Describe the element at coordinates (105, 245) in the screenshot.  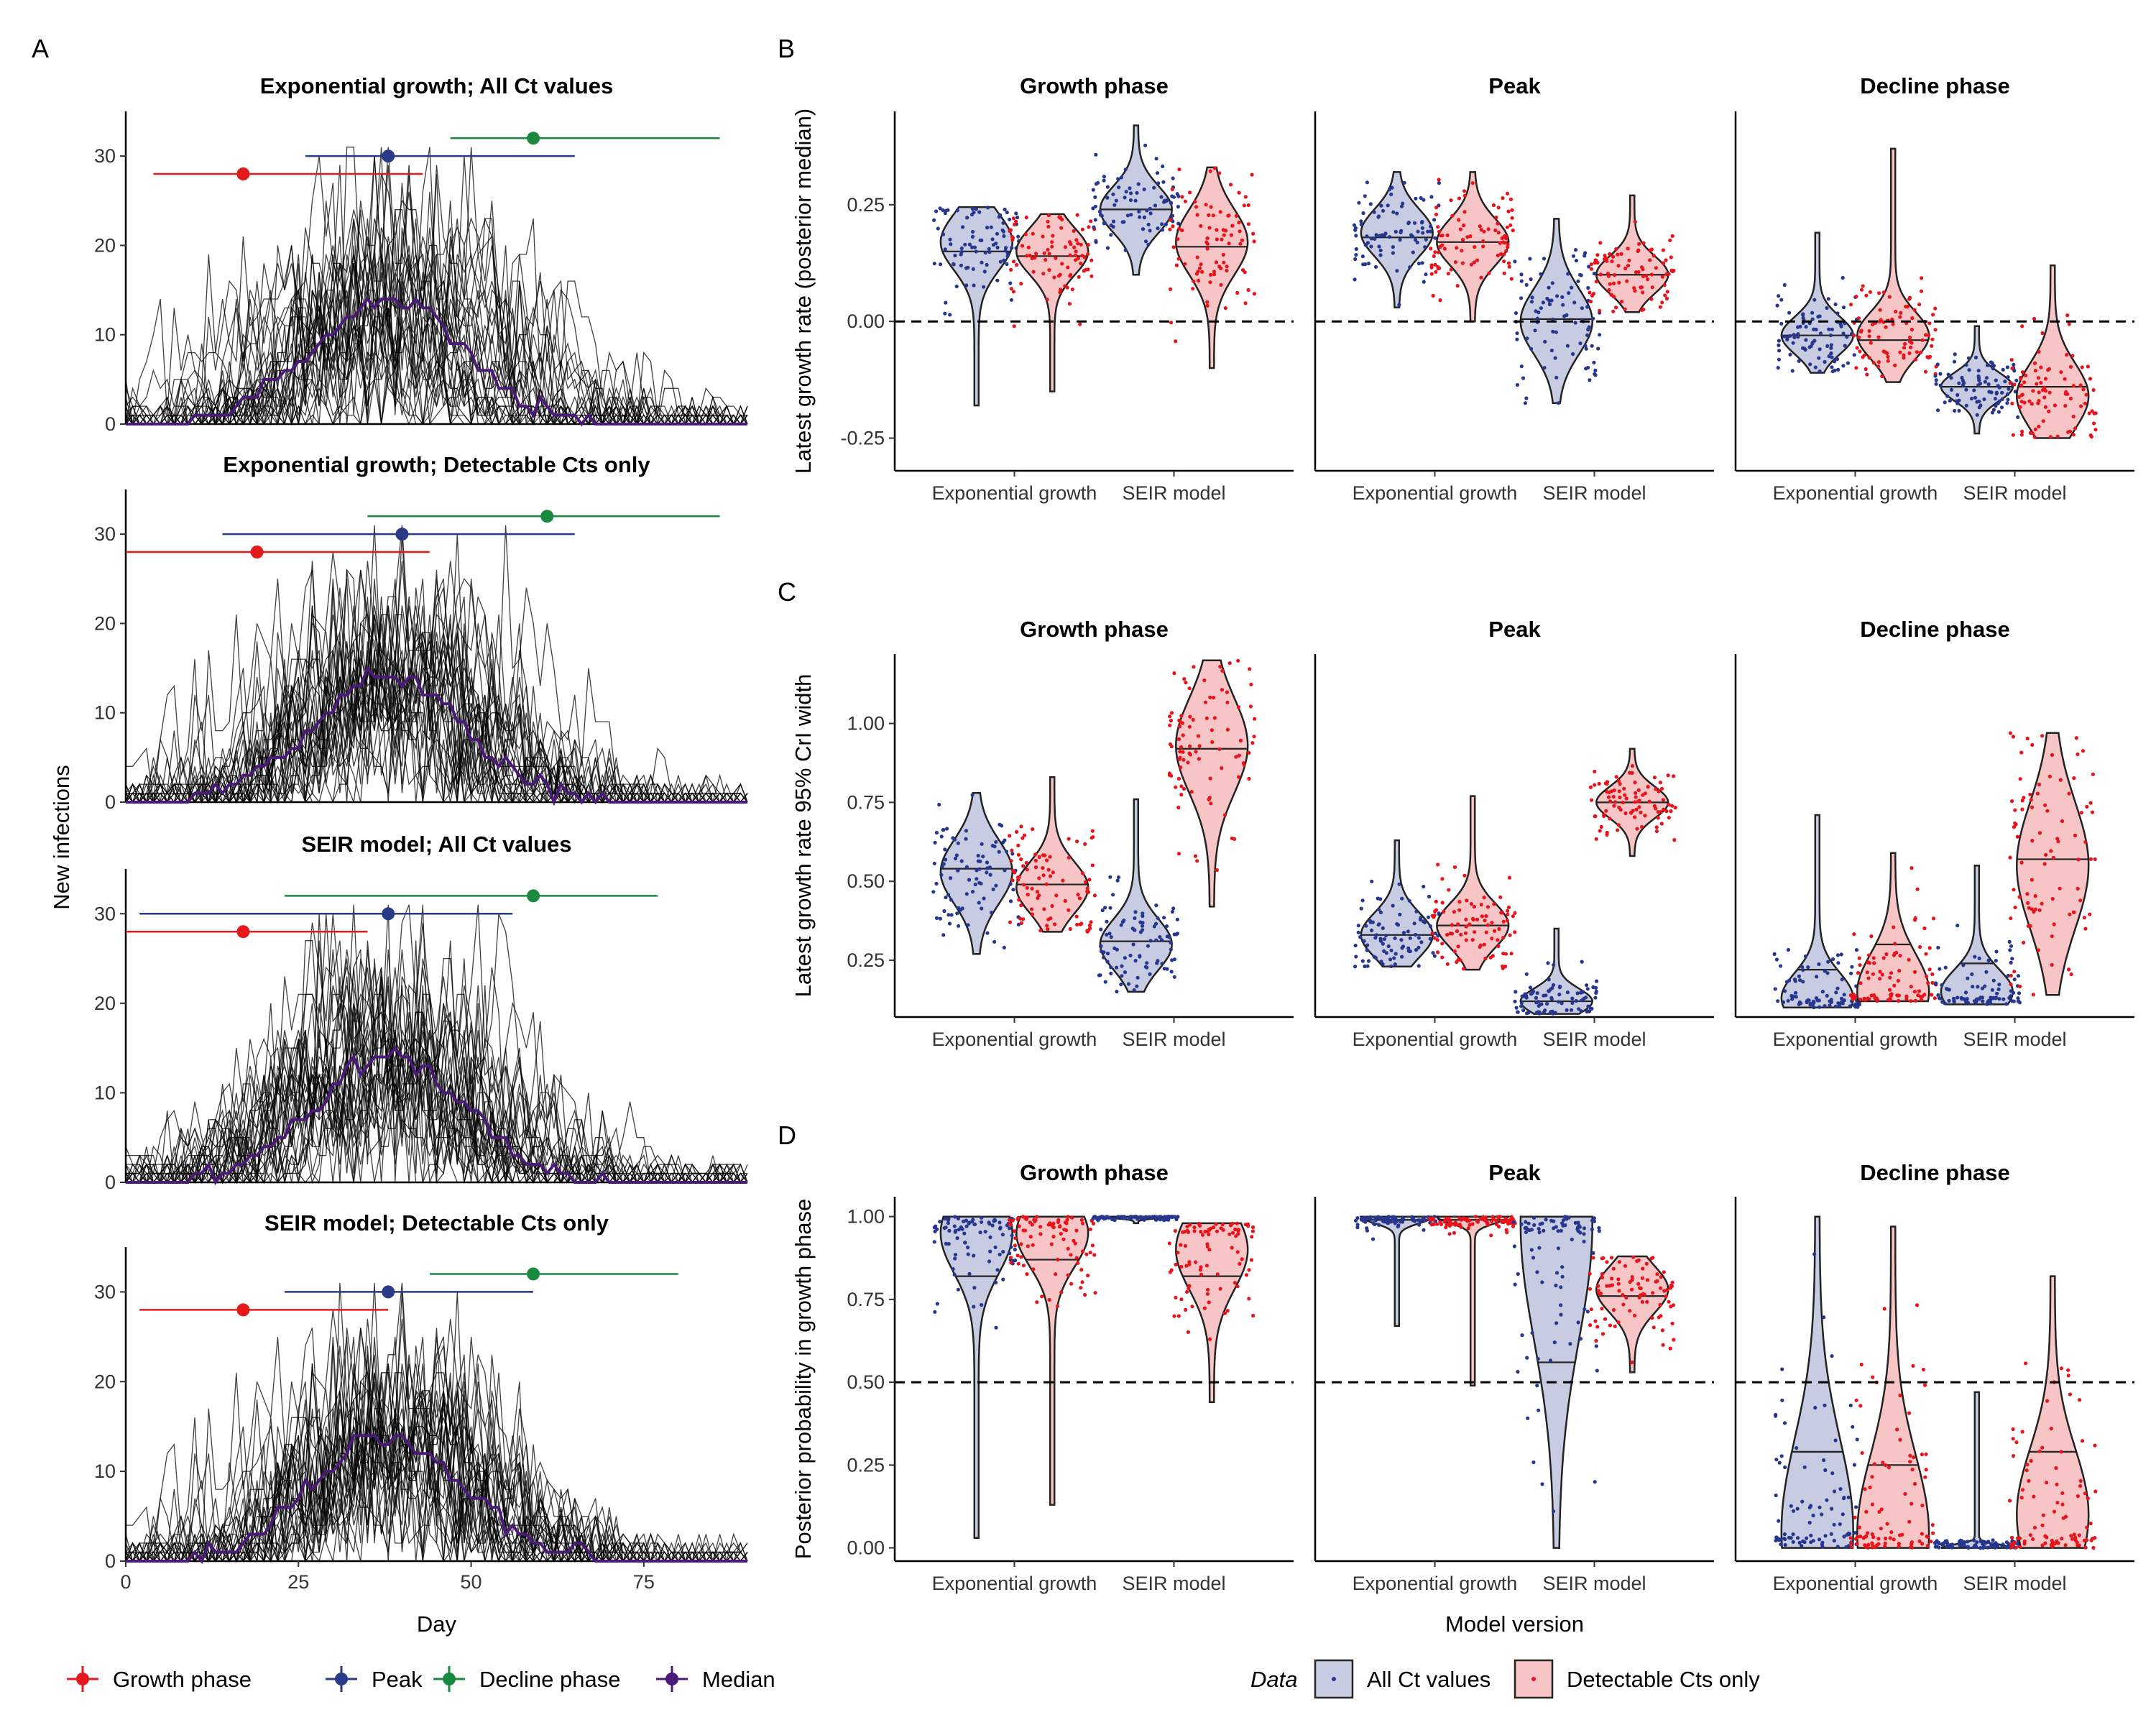
I see `y-tick-label: 20` at that location.